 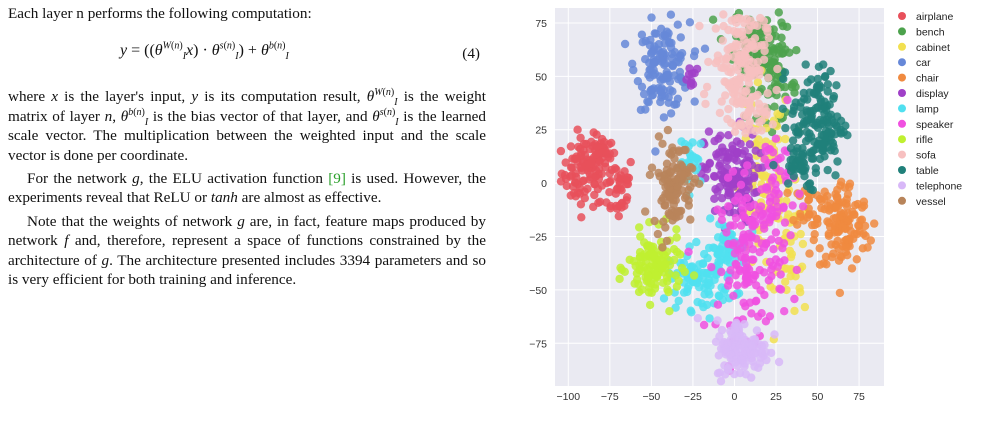 What do you see at coordinates (935, 125) in the screenshot?
I see `legend-label-speaker: speaker` at bounding box center [935, 125].